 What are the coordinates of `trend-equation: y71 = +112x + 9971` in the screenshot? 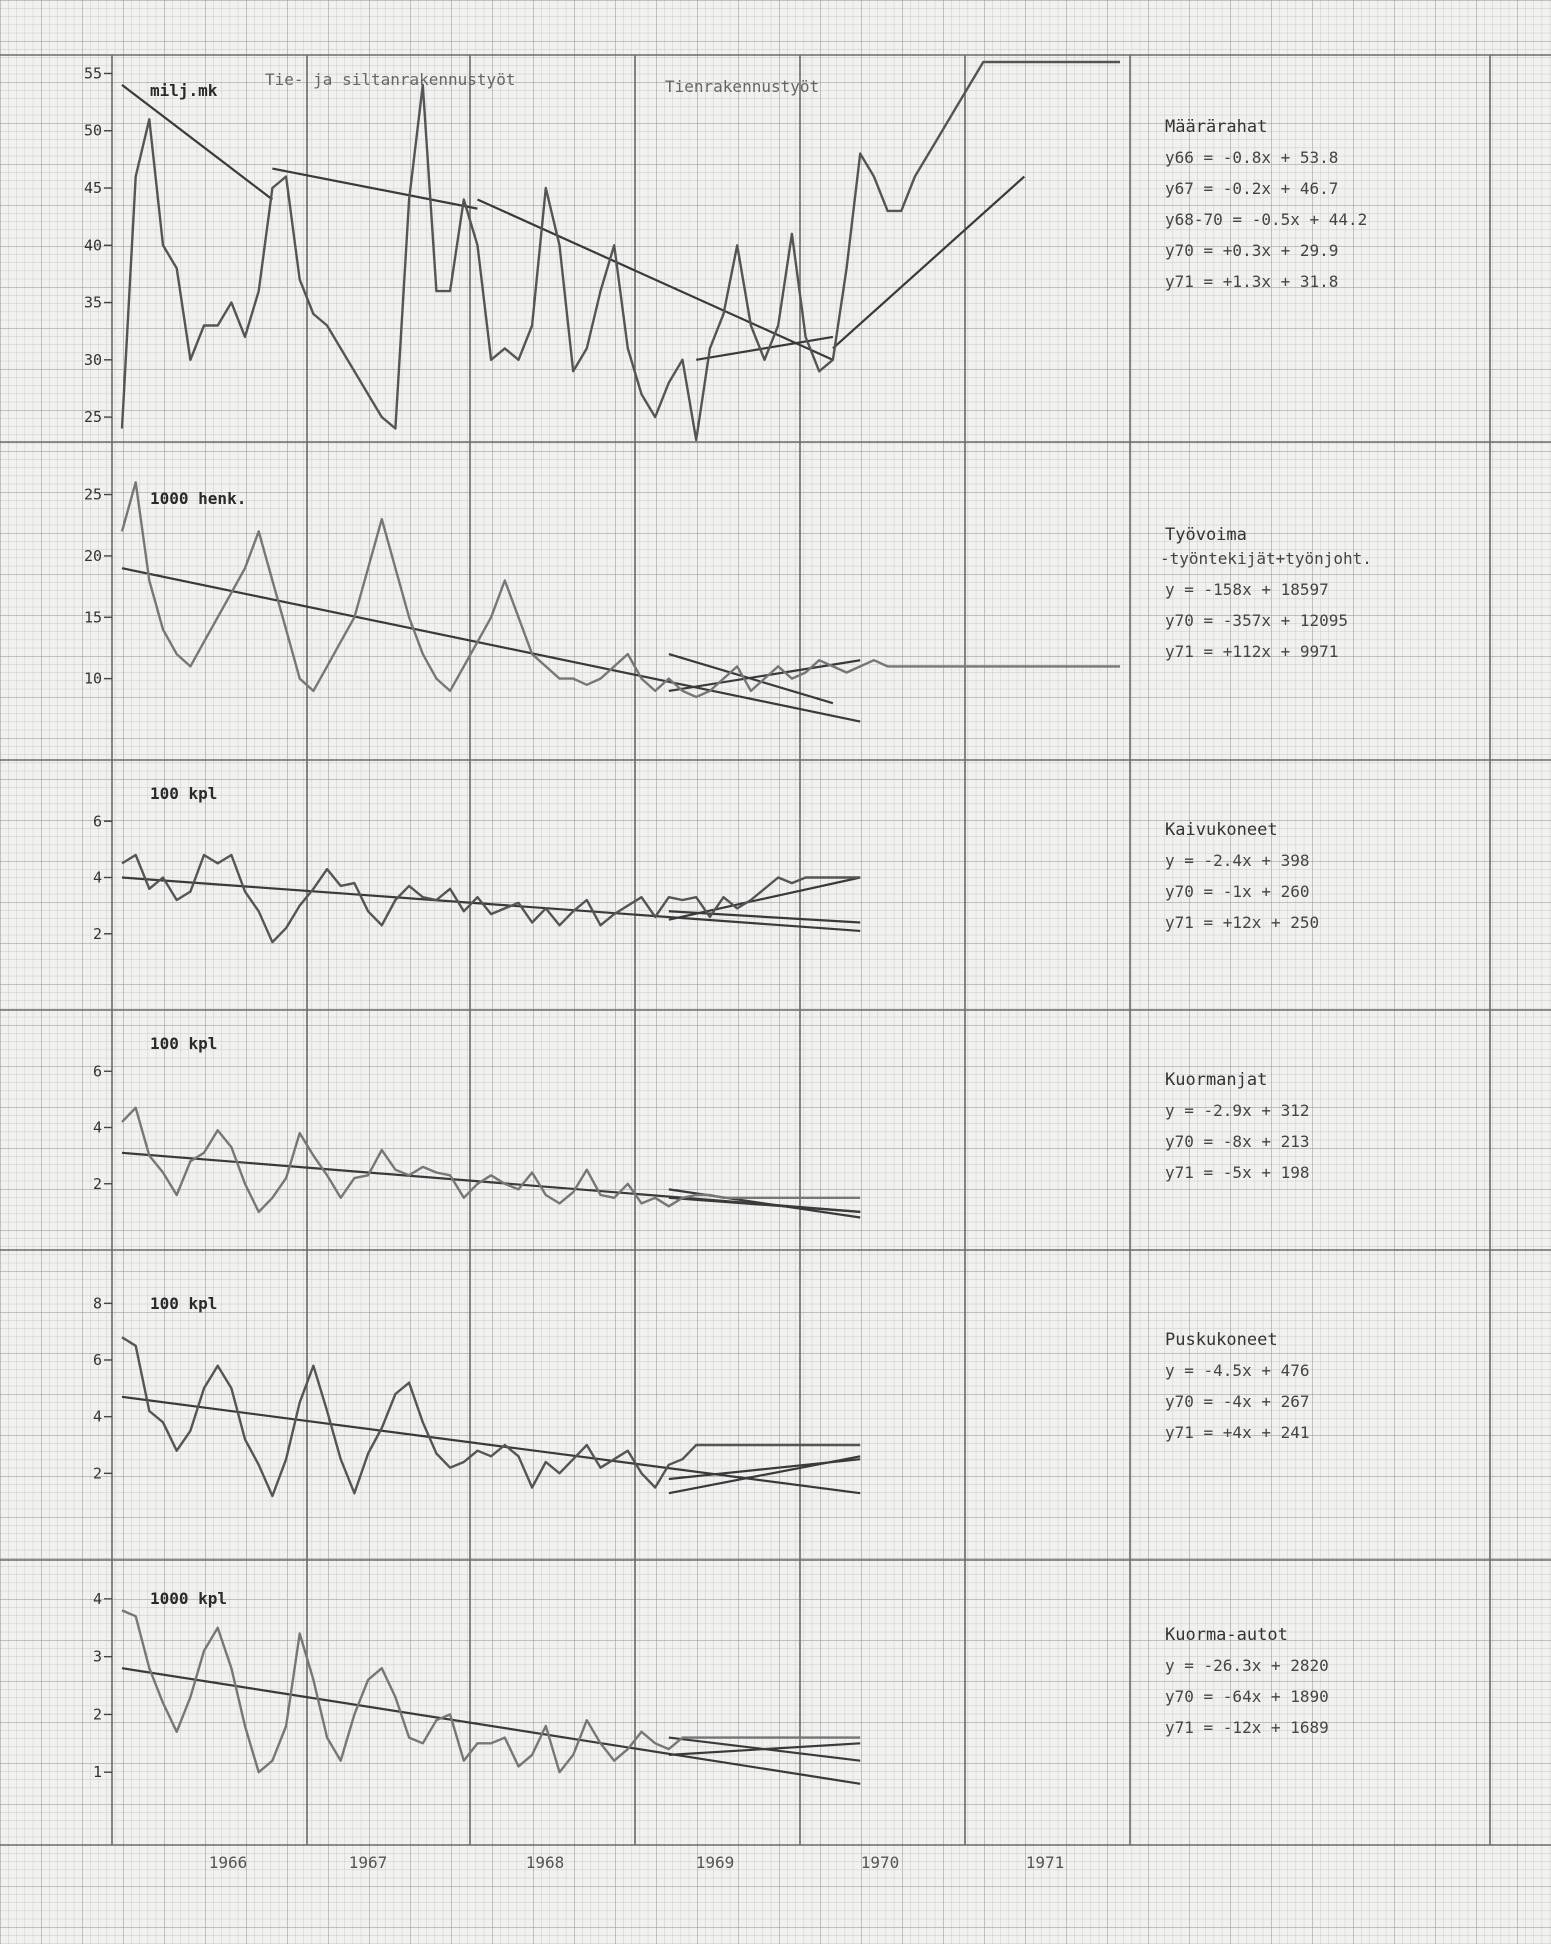 It's located at (1251, 651).